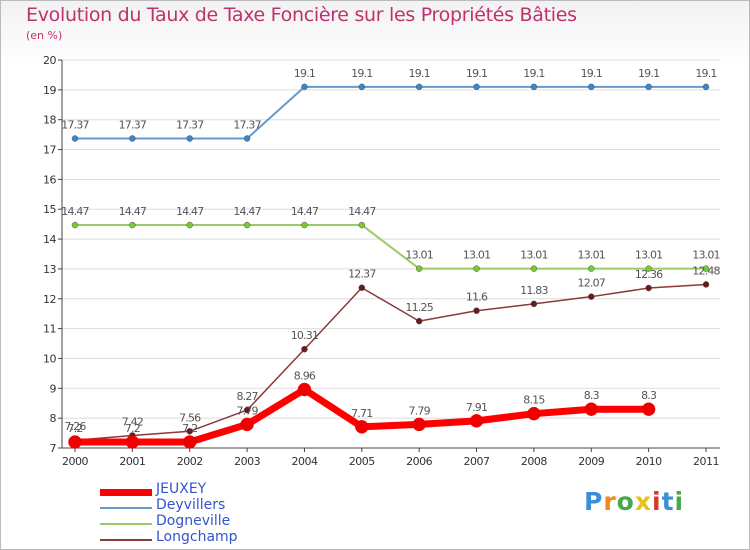 The image size is (750, 550). I want to click on data-label-longchamp: 12.48, so click(706, 270).